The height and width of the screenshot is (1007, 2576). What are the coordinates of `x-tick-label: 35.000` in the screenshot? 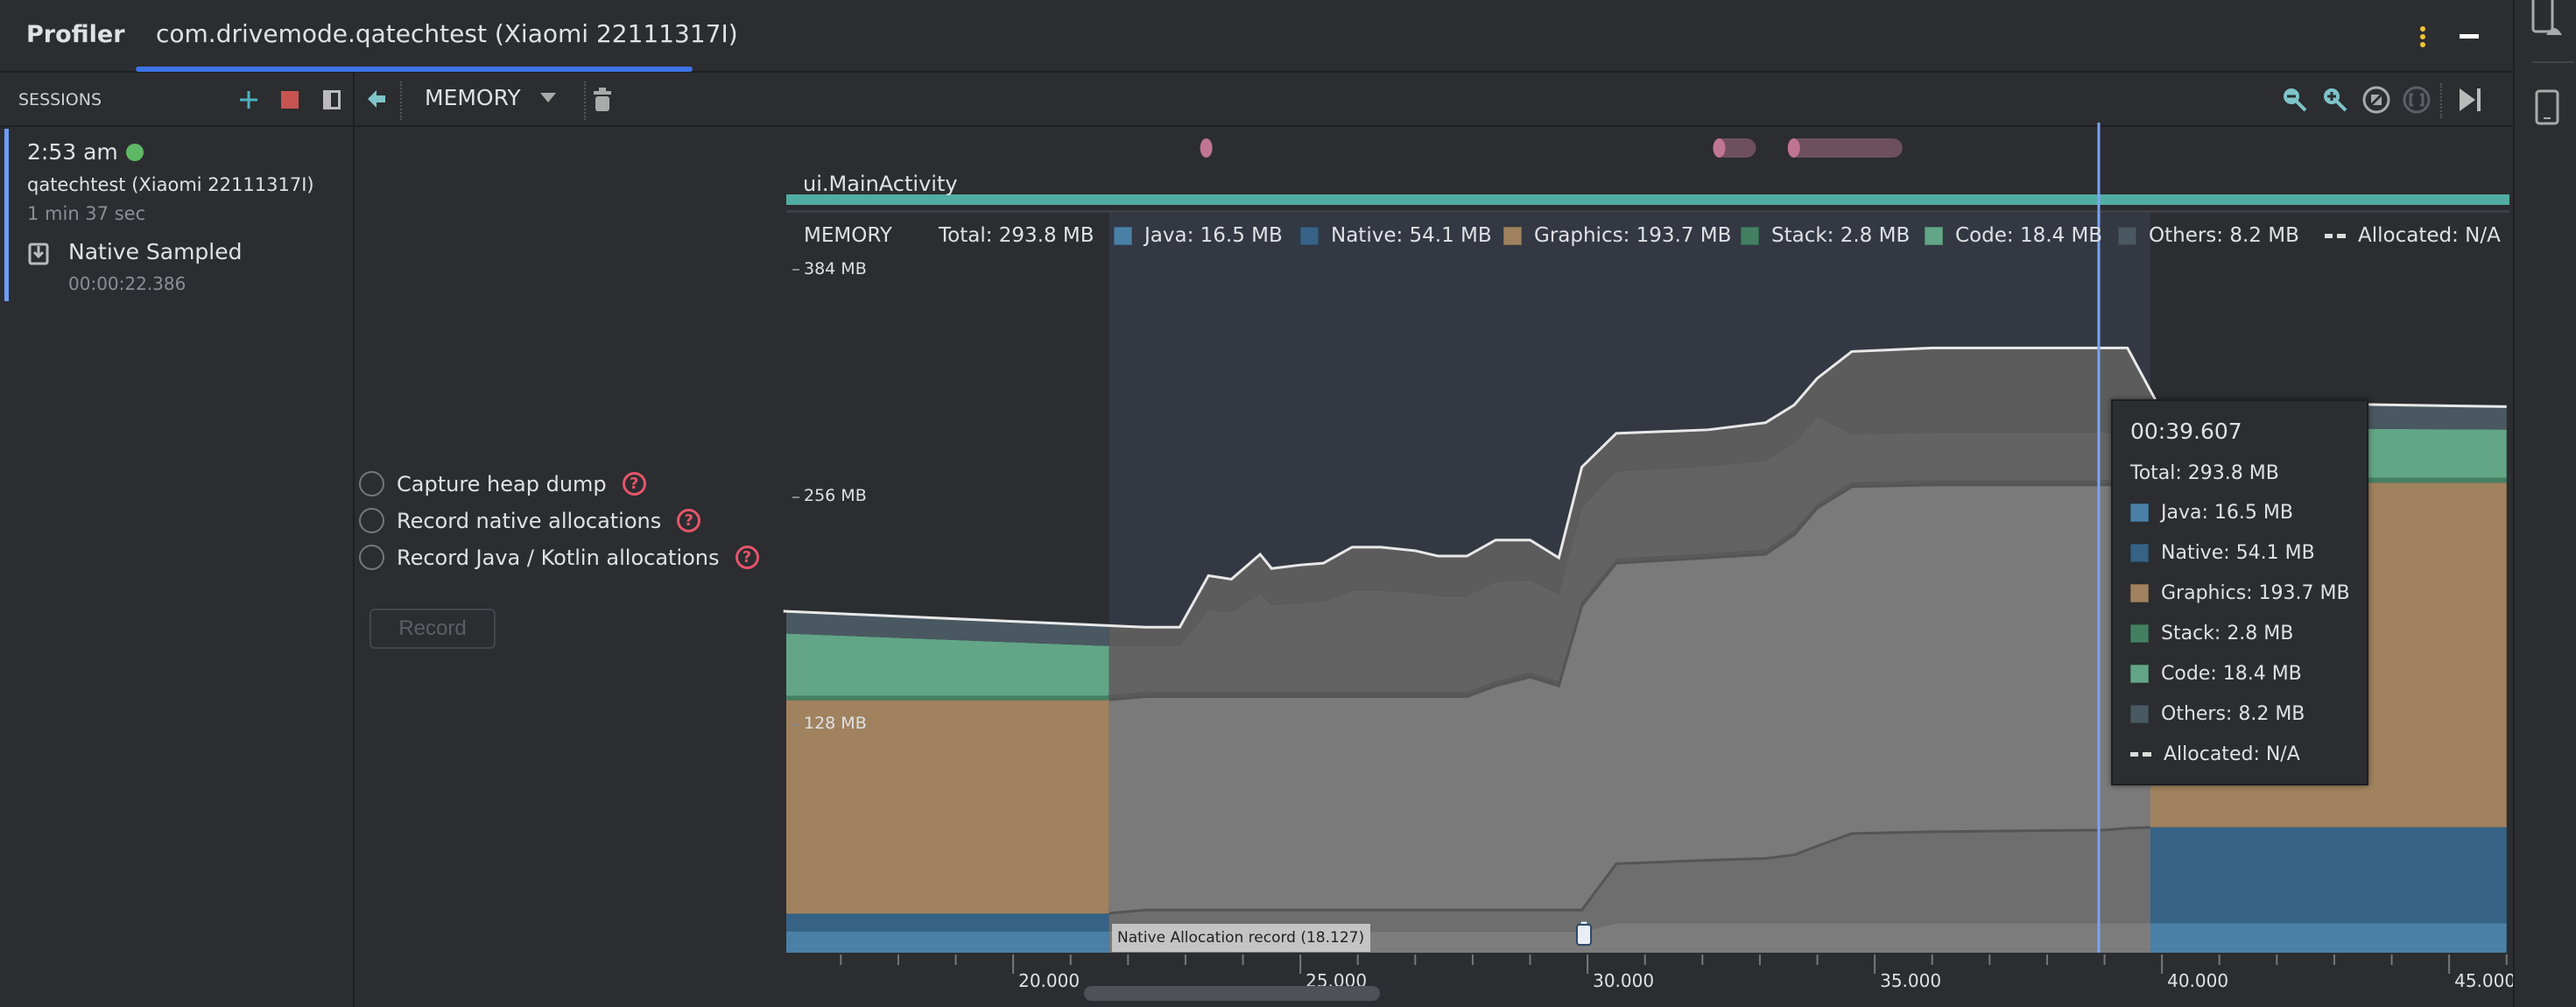 It's located at (1910, 981).